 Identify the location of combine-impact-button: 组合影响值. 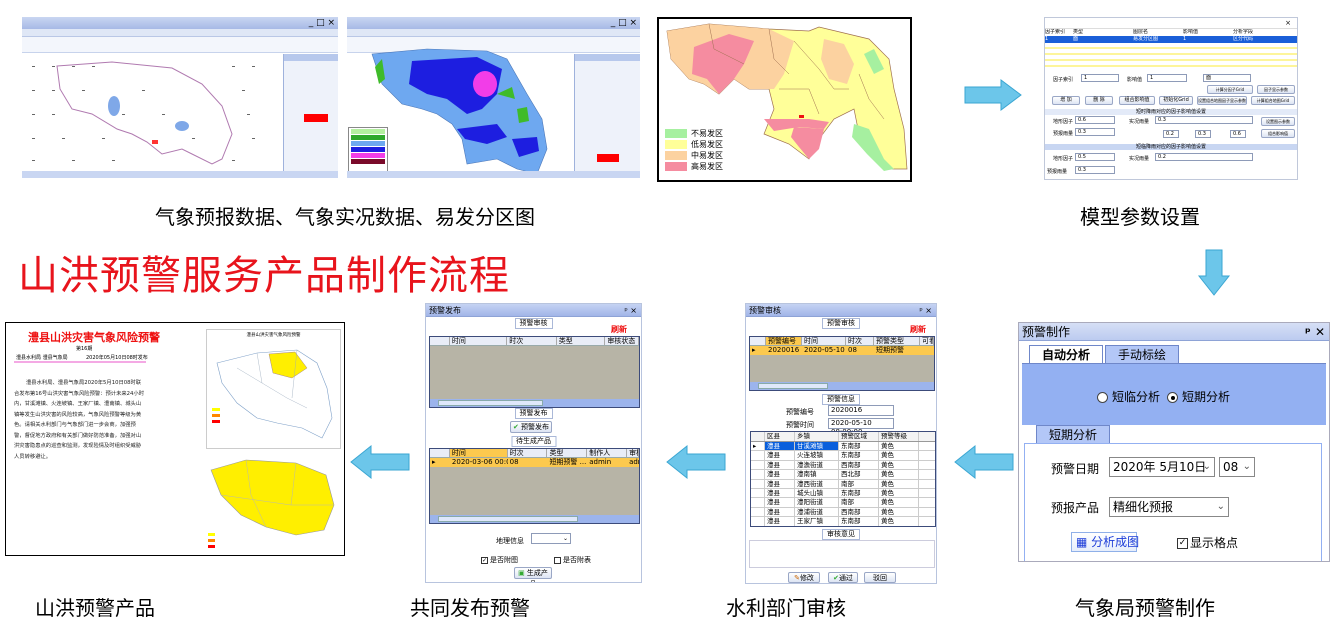
(1137, 100).